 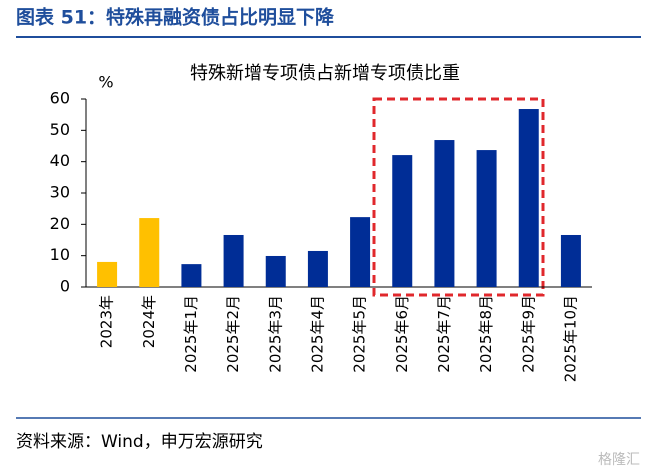 I want to click on y-tick-label: 30, so click(x=60, y=192).